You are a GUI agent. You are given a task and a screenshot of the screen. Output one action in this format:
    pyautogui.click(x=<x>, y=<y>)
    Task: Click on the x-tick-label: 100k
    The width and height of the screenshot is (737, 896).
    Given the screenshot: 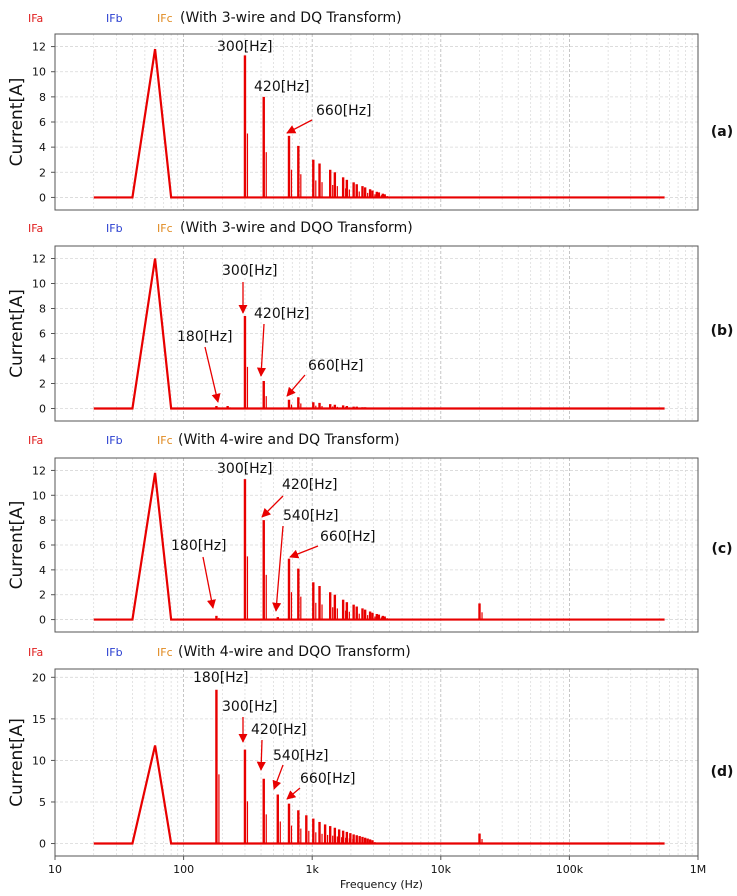 What is the action you would take?
    pyautogui.click(x=570, y=869)
    